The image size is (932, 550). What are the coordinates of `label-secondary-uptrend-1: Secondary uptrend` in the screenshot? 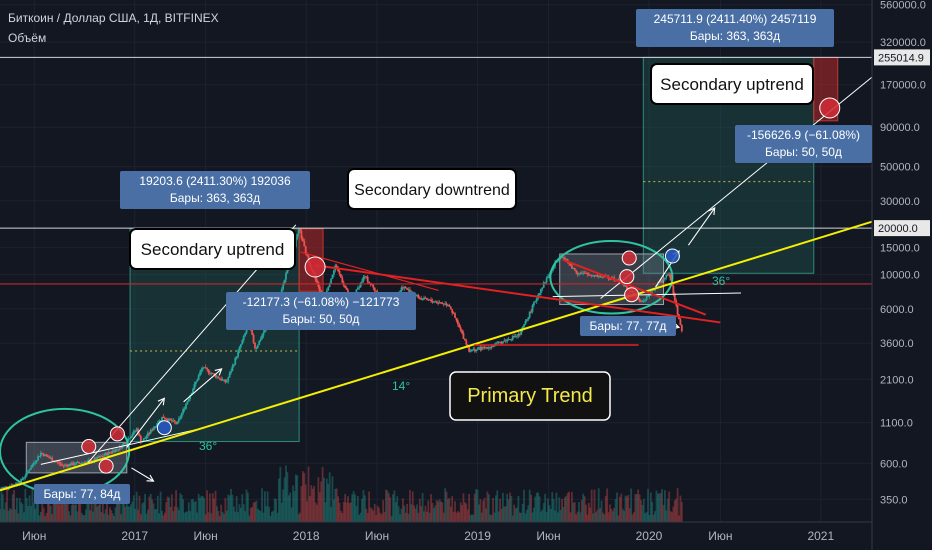 It's located at (213, 249).